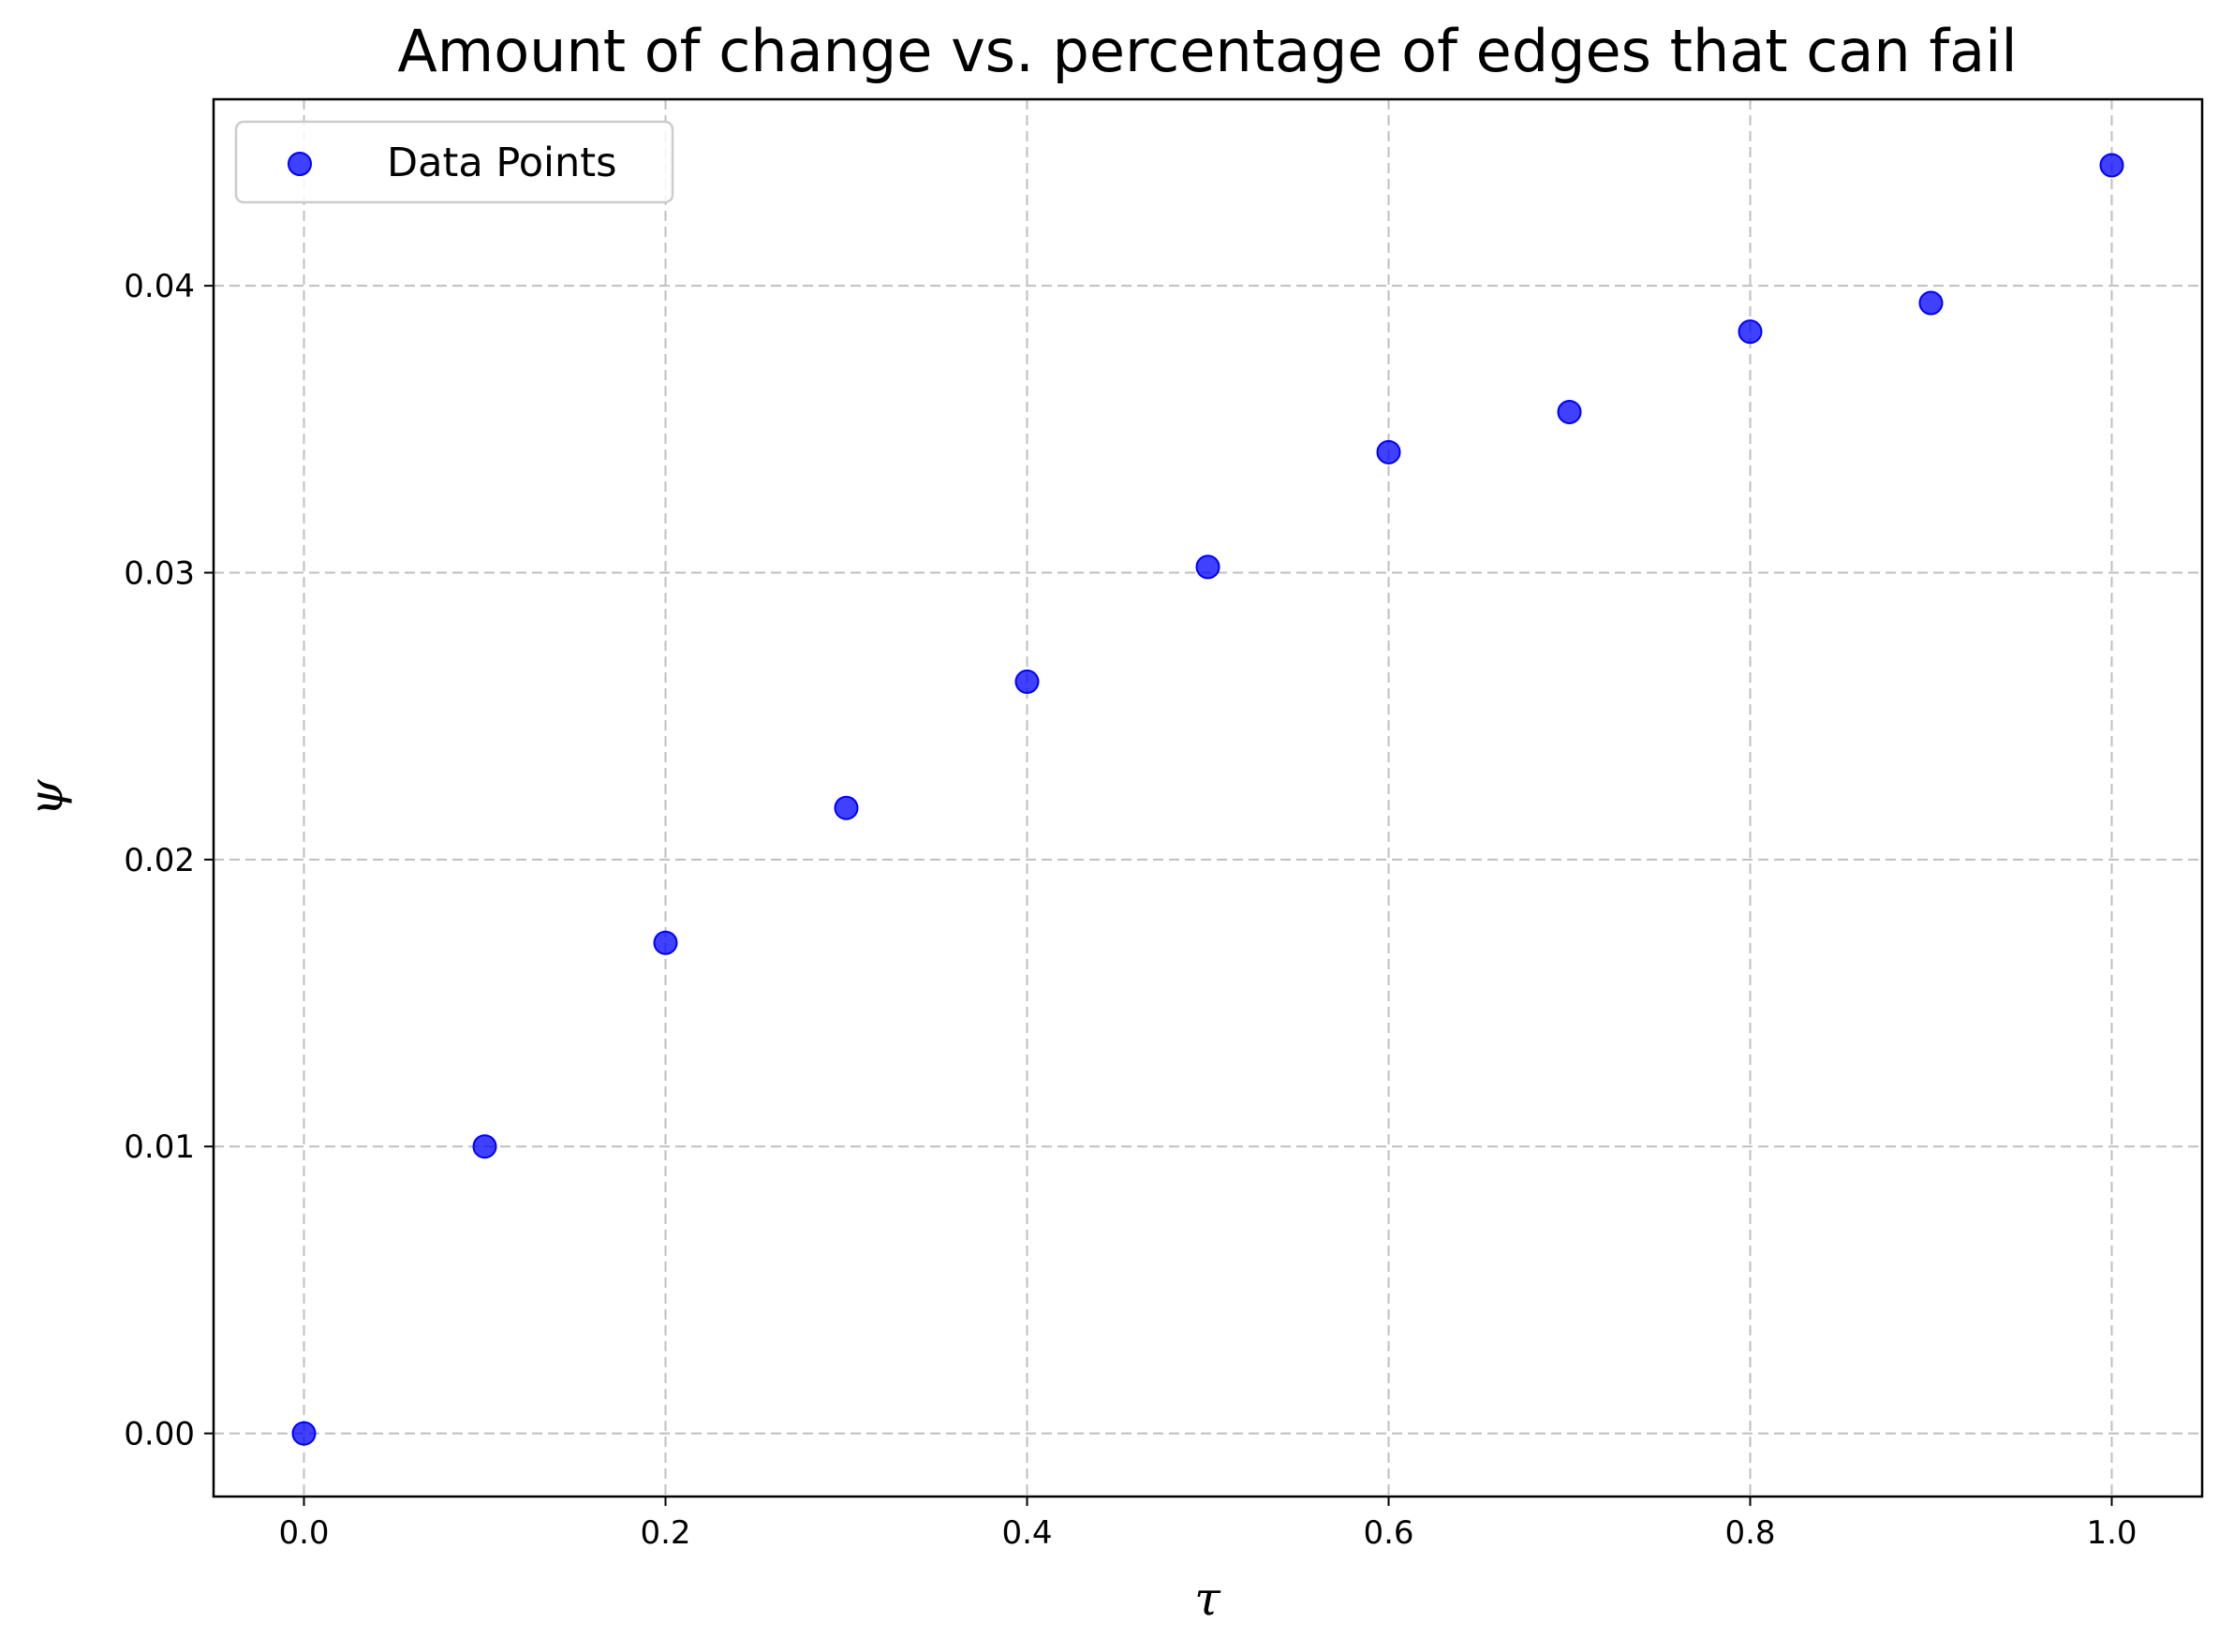 The image size is (2219, 1652). What do you see at coordinates (1208, 1524) in the screenshot?
I see `x-axis-ticks: 0.0 0.2 0.4 0.6 0.8 1.0` at bounding box center [1208, 1524].